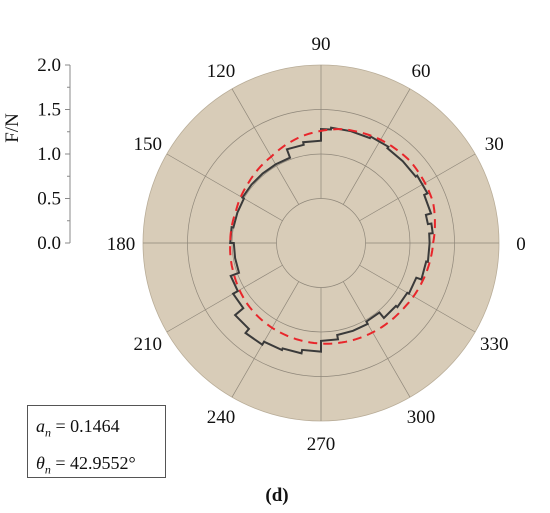  I want to click on radial-tick-label: 2.0, so click(49, 65).